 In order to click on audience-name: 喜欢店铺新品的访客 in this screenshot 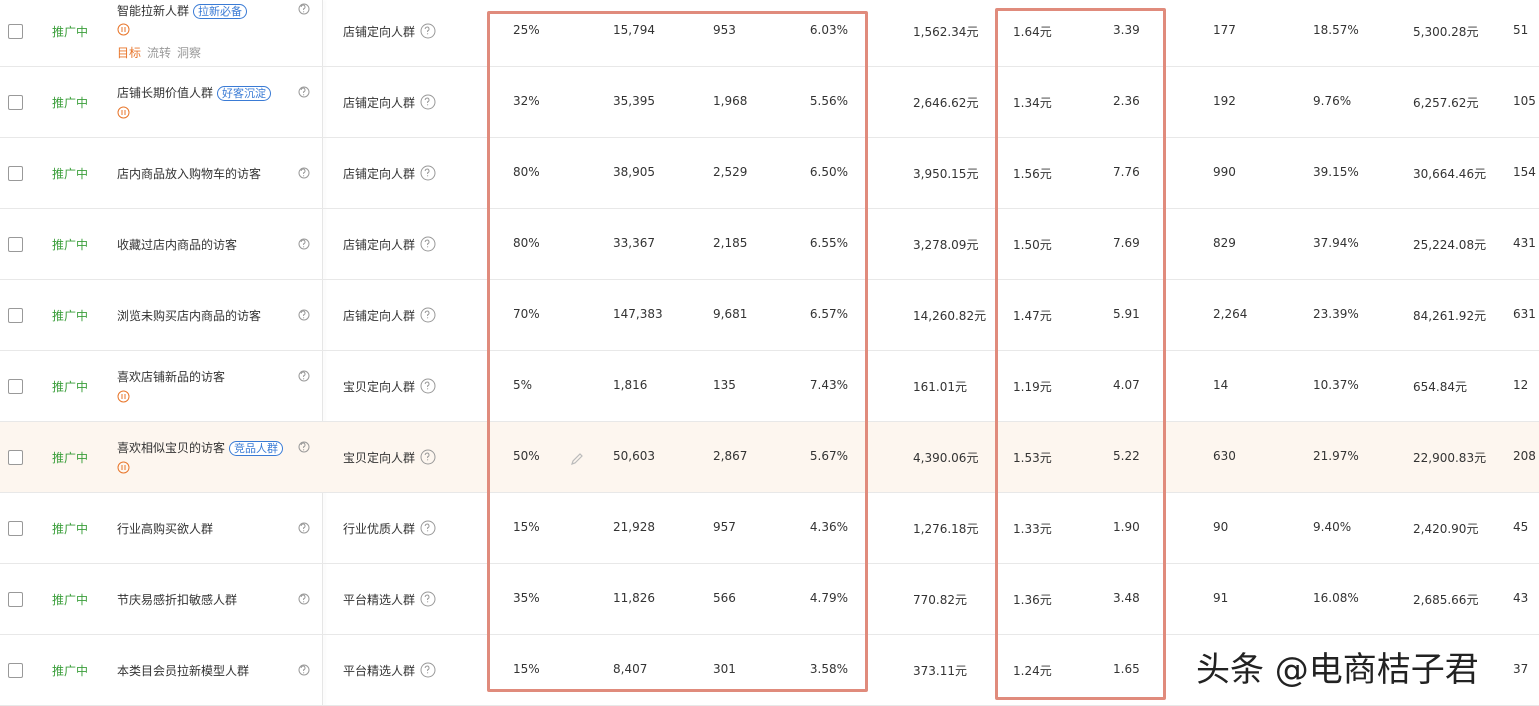, I will do `click(171, 376)`.